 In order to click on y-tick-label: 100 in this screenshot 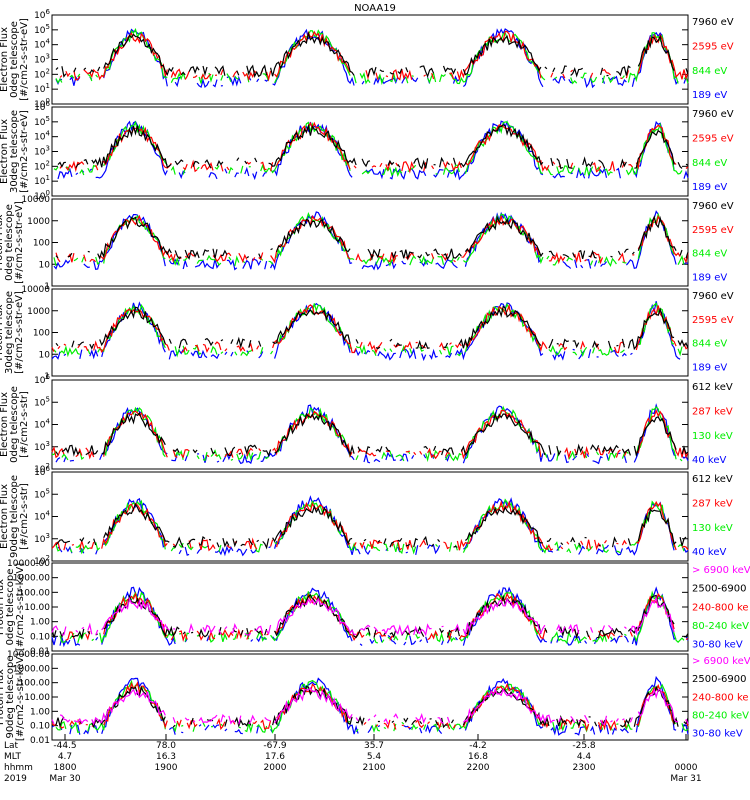, I will do `click(41, 334)`.